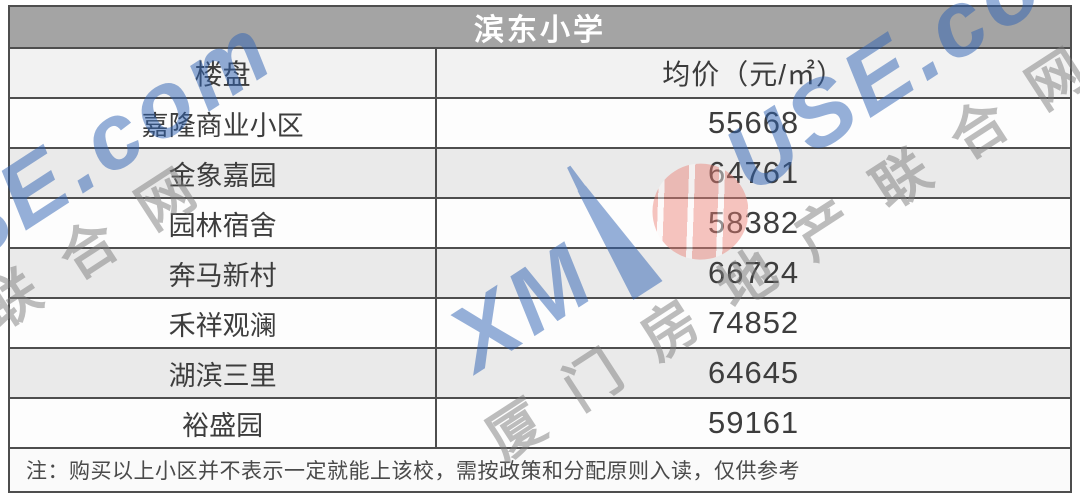 This screenshot has height=498, width=1080. I want to click on title-bar: 滨东小学, so click(540, 28).